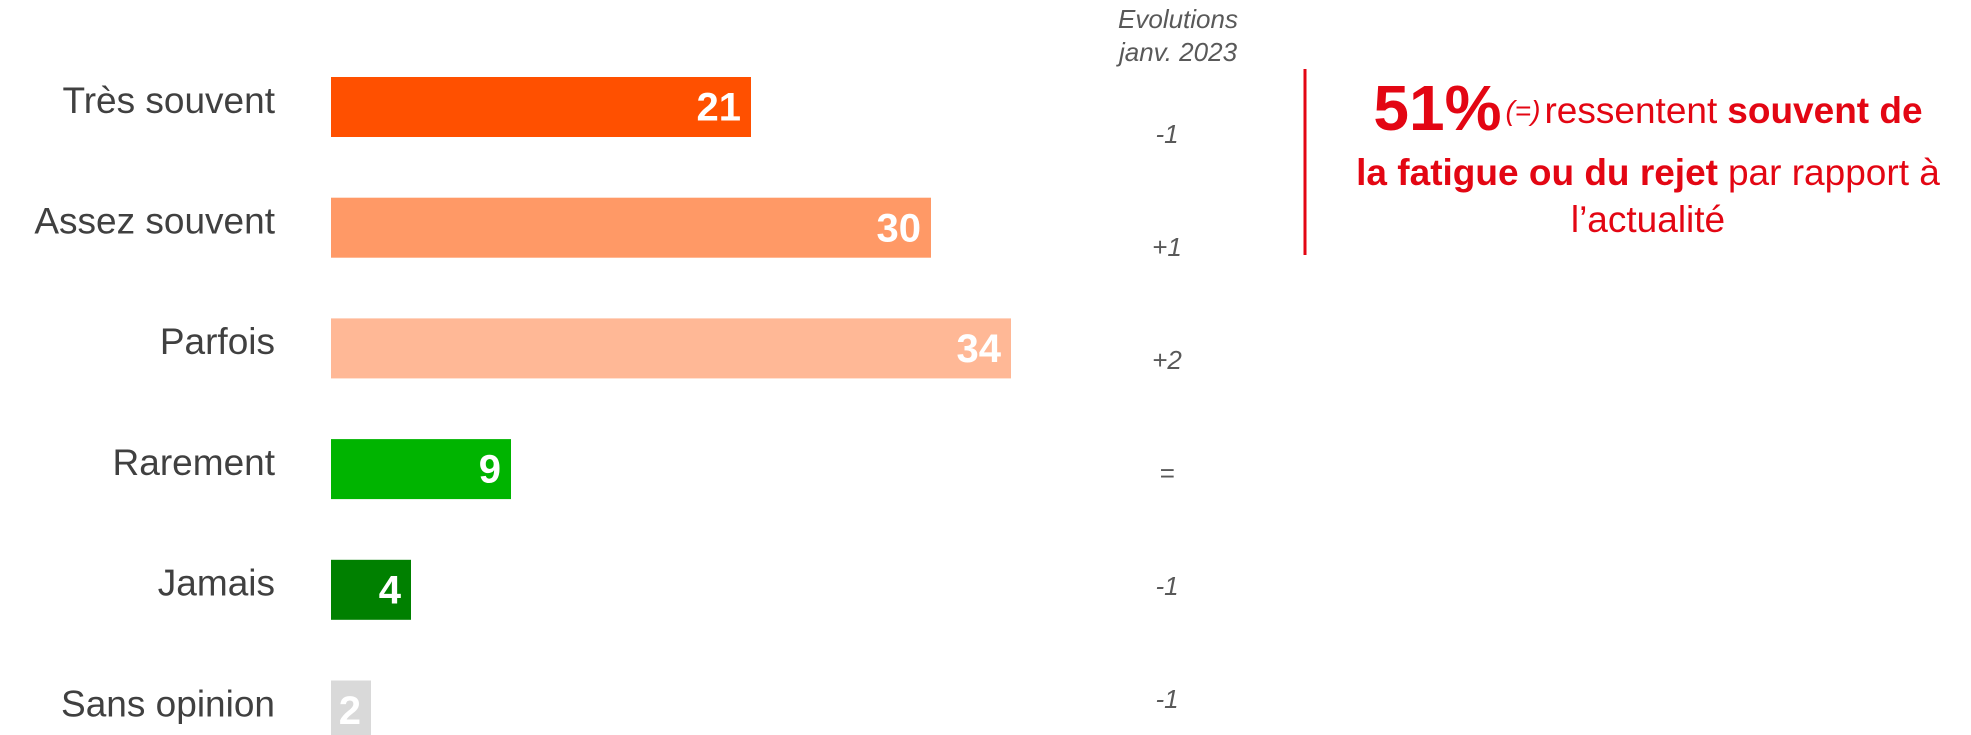 This screenshot has height=735, width=1971. What do you see at coordinates (1834, 172) in the screenshot?
I see `text: par rapport à` at bounding box center [1834, 172].